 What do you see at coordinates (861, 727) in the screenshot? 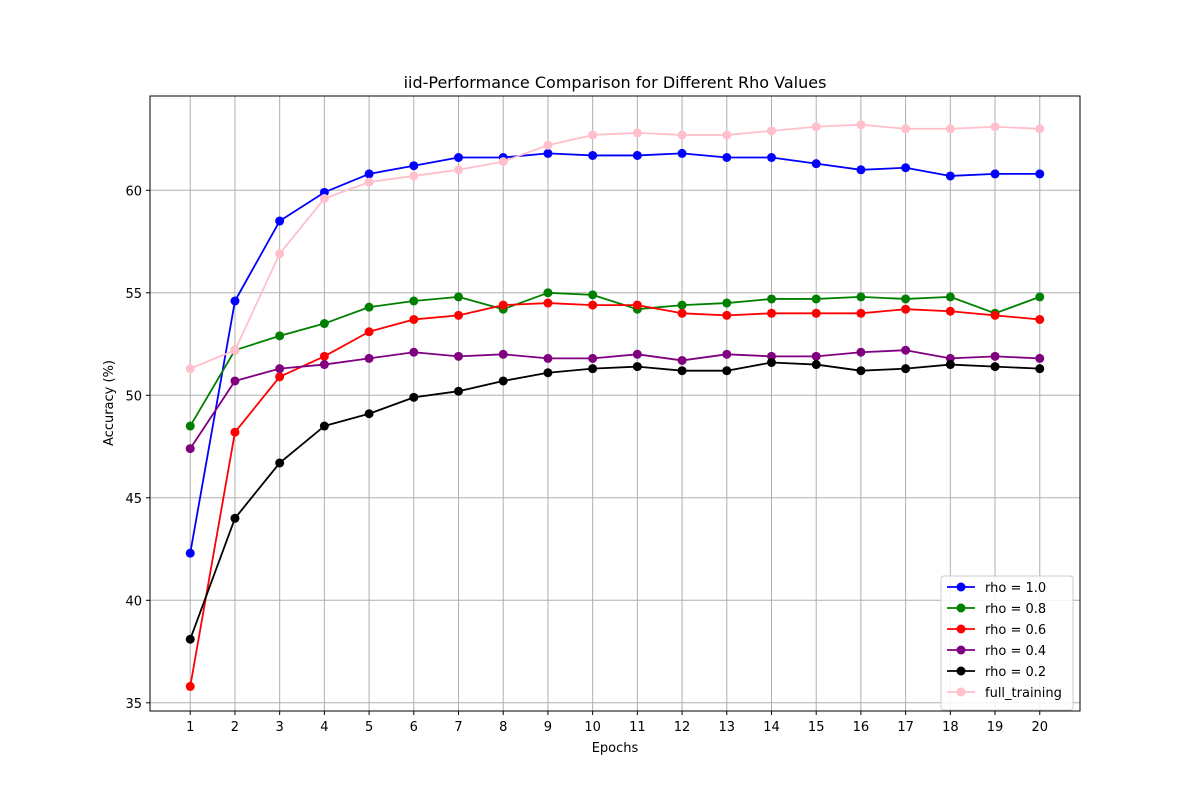
I see `x-tick-label: 16` at bounding box center [861, 727].